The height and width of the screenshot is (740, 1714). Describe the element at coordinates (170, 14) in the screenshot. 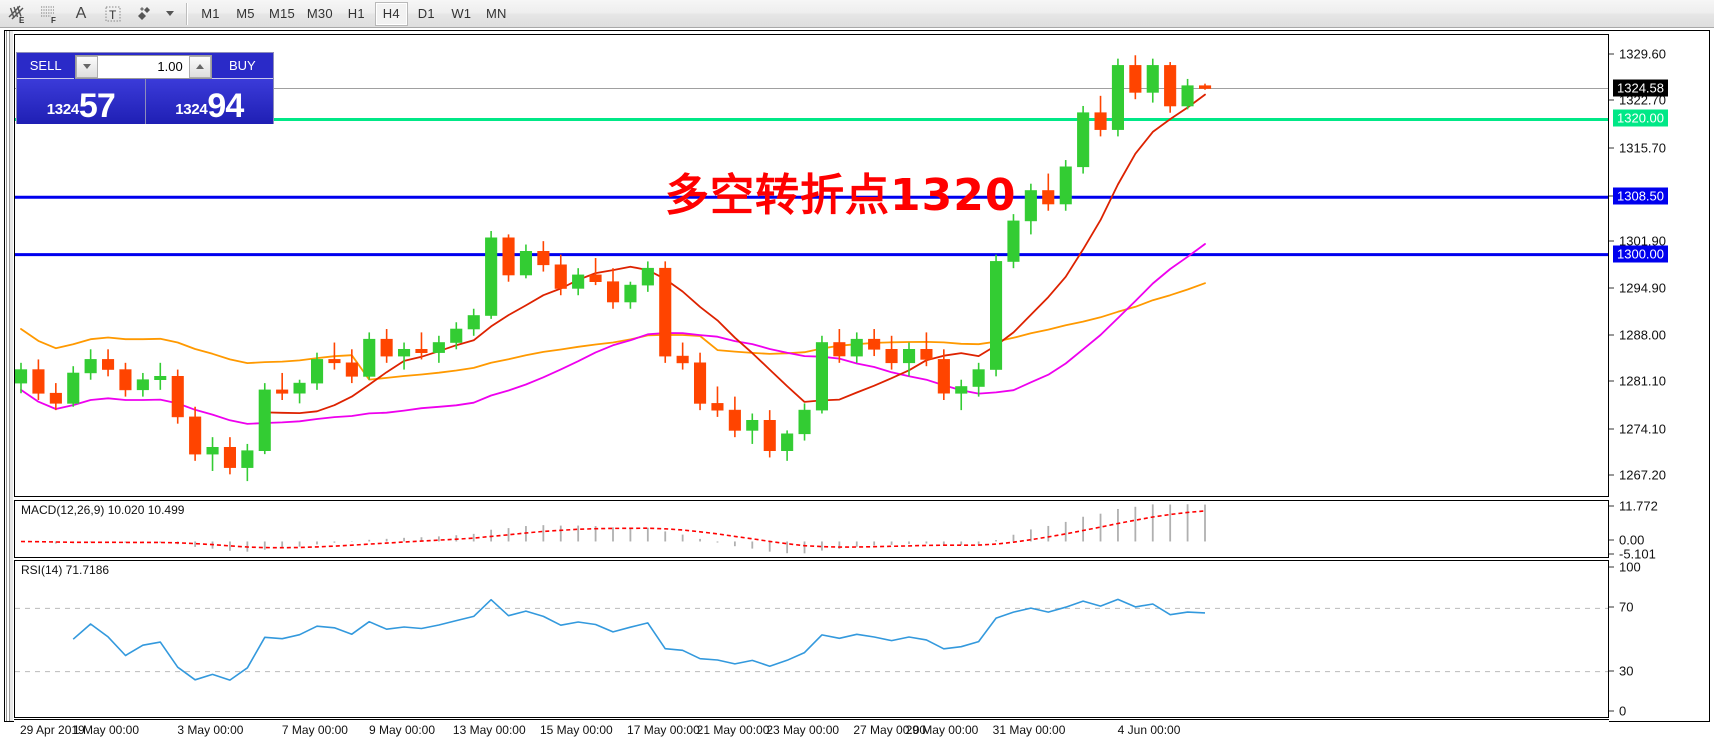

I see `objects-dropdown-caret-icon` at that location.